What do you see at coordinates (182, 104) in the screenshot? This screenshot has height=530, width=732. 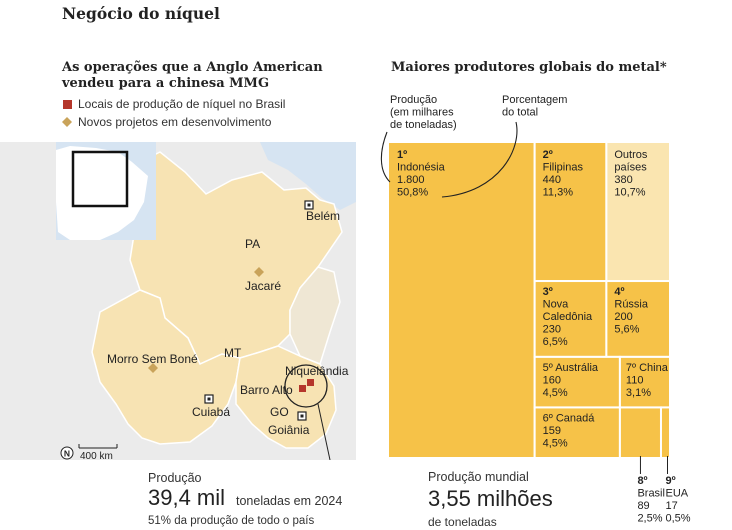 I see `legend-label: Locais de produção de níquel no Brasil` at bounding box center [182, 104].